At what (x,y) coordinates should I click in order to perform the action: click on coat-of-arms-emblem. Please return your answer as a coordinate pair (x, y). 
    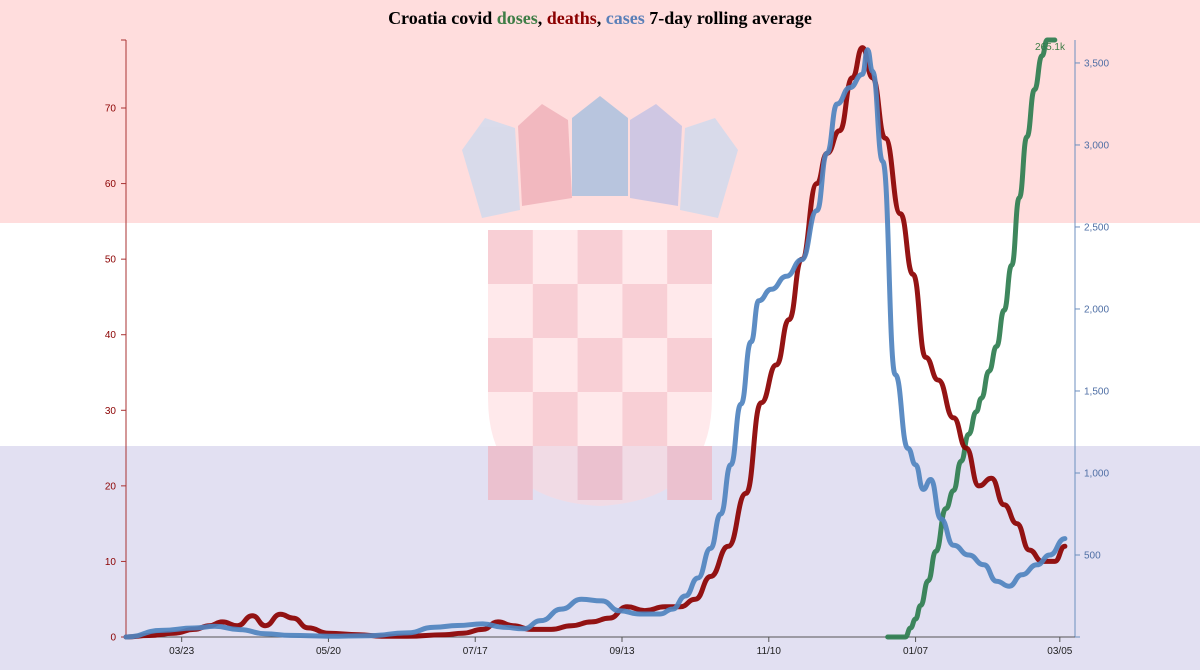
    Looking at the image, I should click on (600, 301).